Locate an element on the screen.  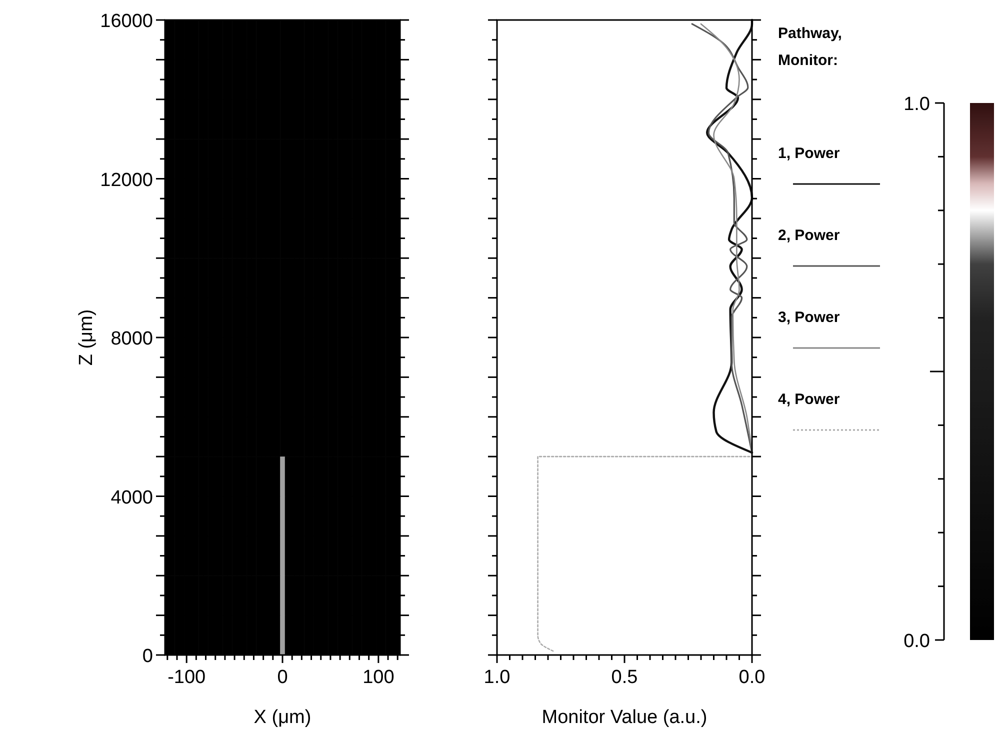
legend-title: Pathway, Monitor: is located at coordinates (810, 47).